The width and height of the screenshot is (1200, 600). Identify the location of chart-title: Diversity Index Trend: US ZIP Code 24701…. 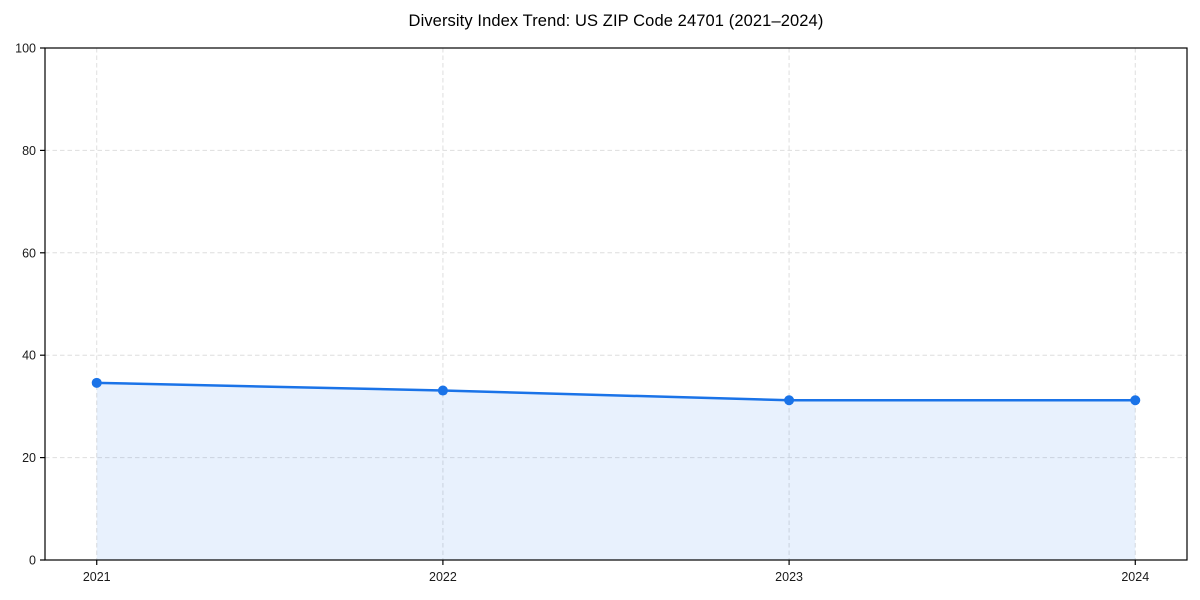
(616, 21).